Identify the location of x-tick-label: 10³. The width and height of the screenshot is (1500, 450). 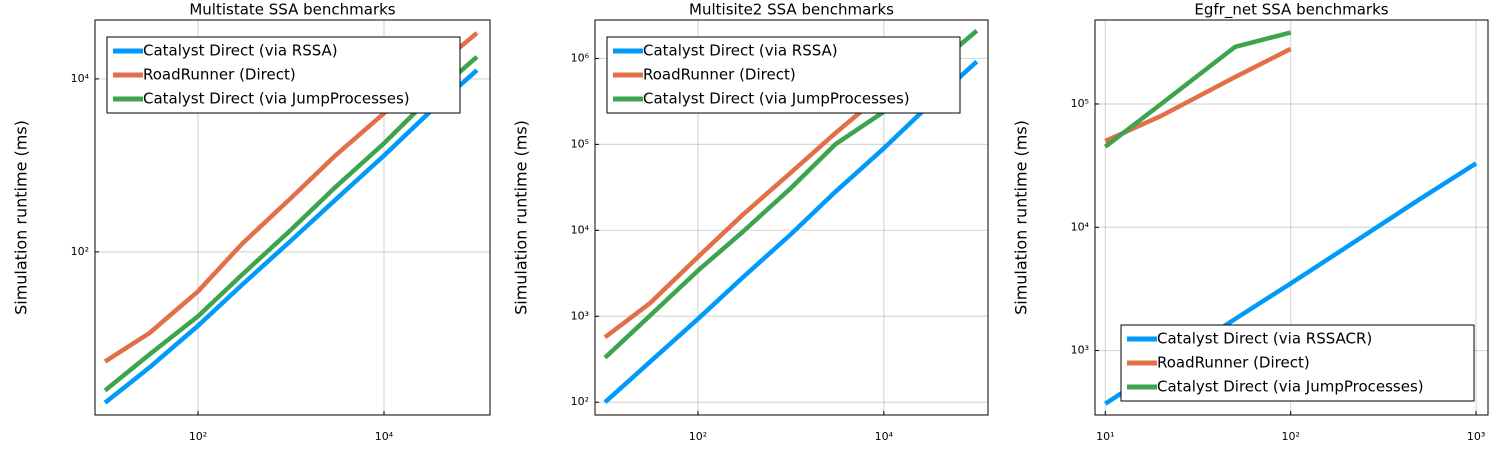
(1476, 436).